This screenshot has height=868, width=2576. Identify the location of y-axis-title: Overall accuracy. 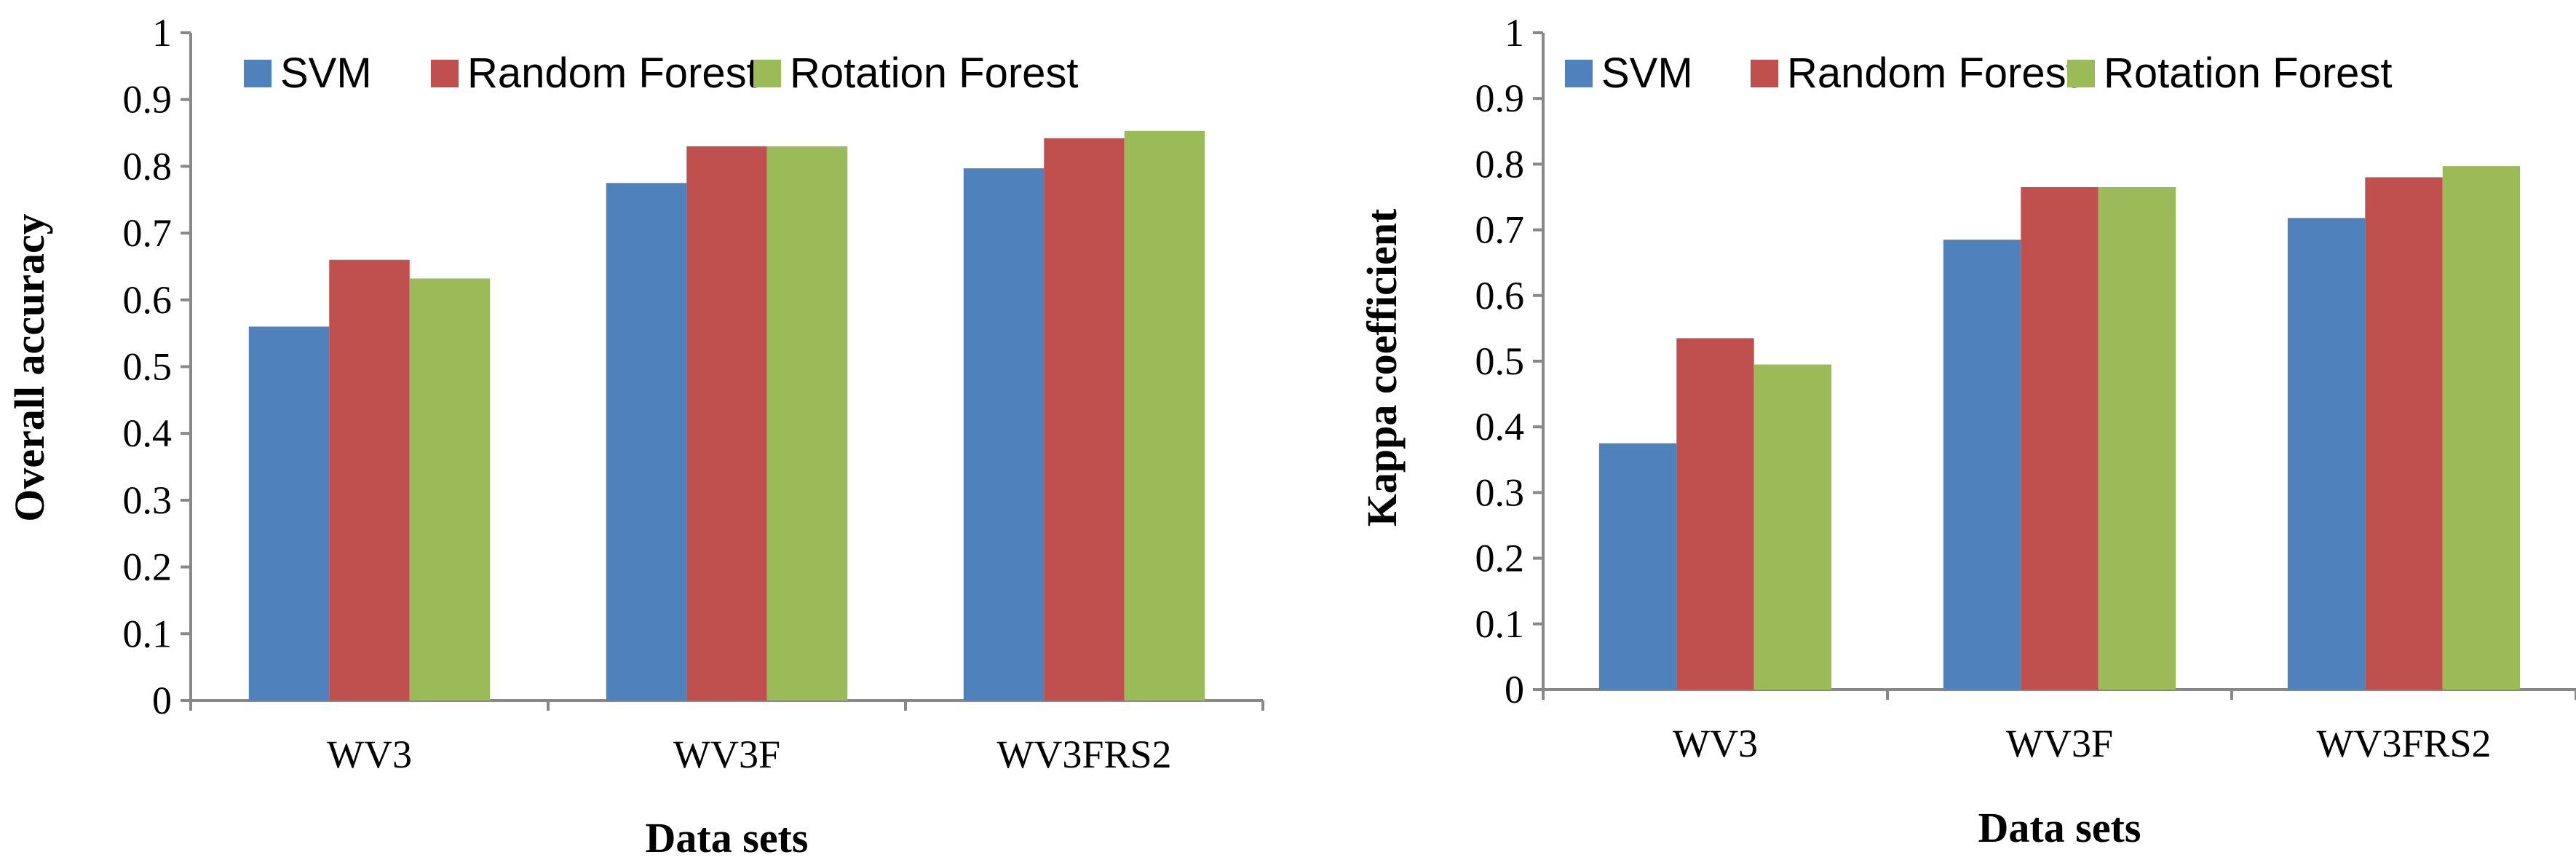
(29, 367).